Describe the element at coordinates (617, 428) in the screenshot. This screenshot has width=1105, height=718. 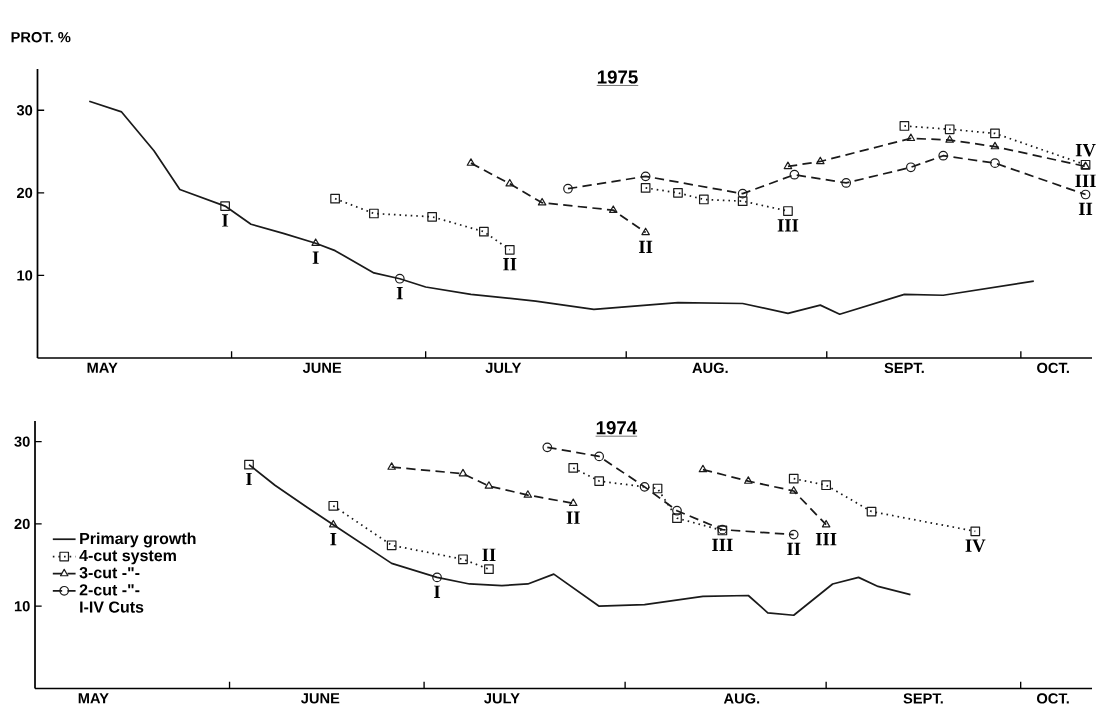
I see `chart-title: 1974` at that location.